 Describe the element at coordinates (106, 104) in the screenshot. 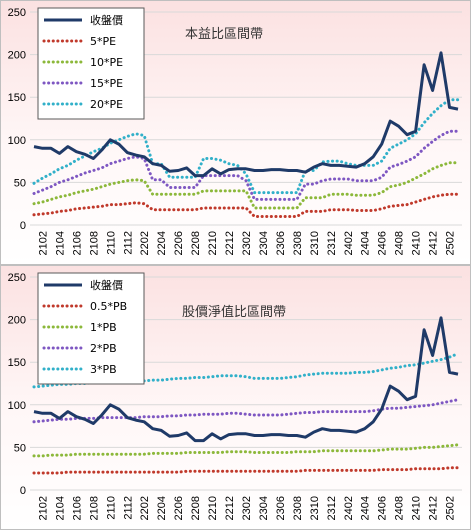

I see `legend-label: 20*PE` at that location.